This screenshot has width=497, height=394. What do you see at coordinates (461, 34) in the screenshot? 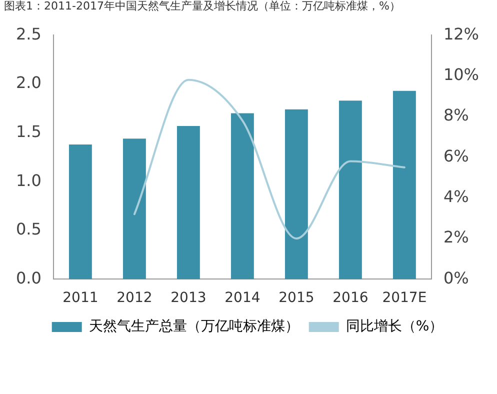
I see `y2-tick-label: 12%` at bounding box center [461, 34].